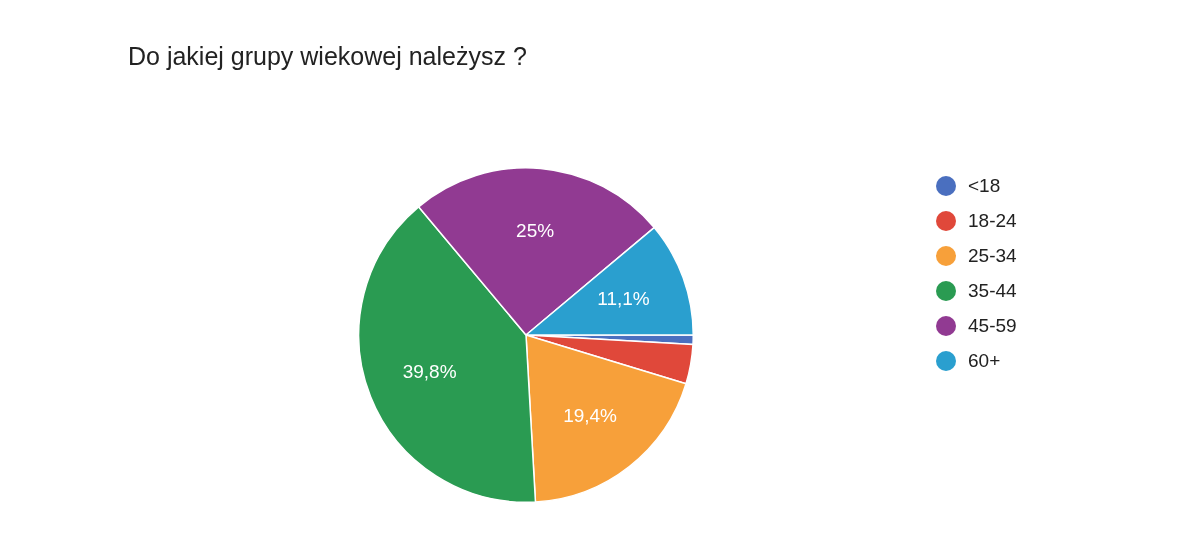 Image resolution: width=1200 pixels, height=546 pixels. I want to click on legend-label: 25-34, so click(992, 255).